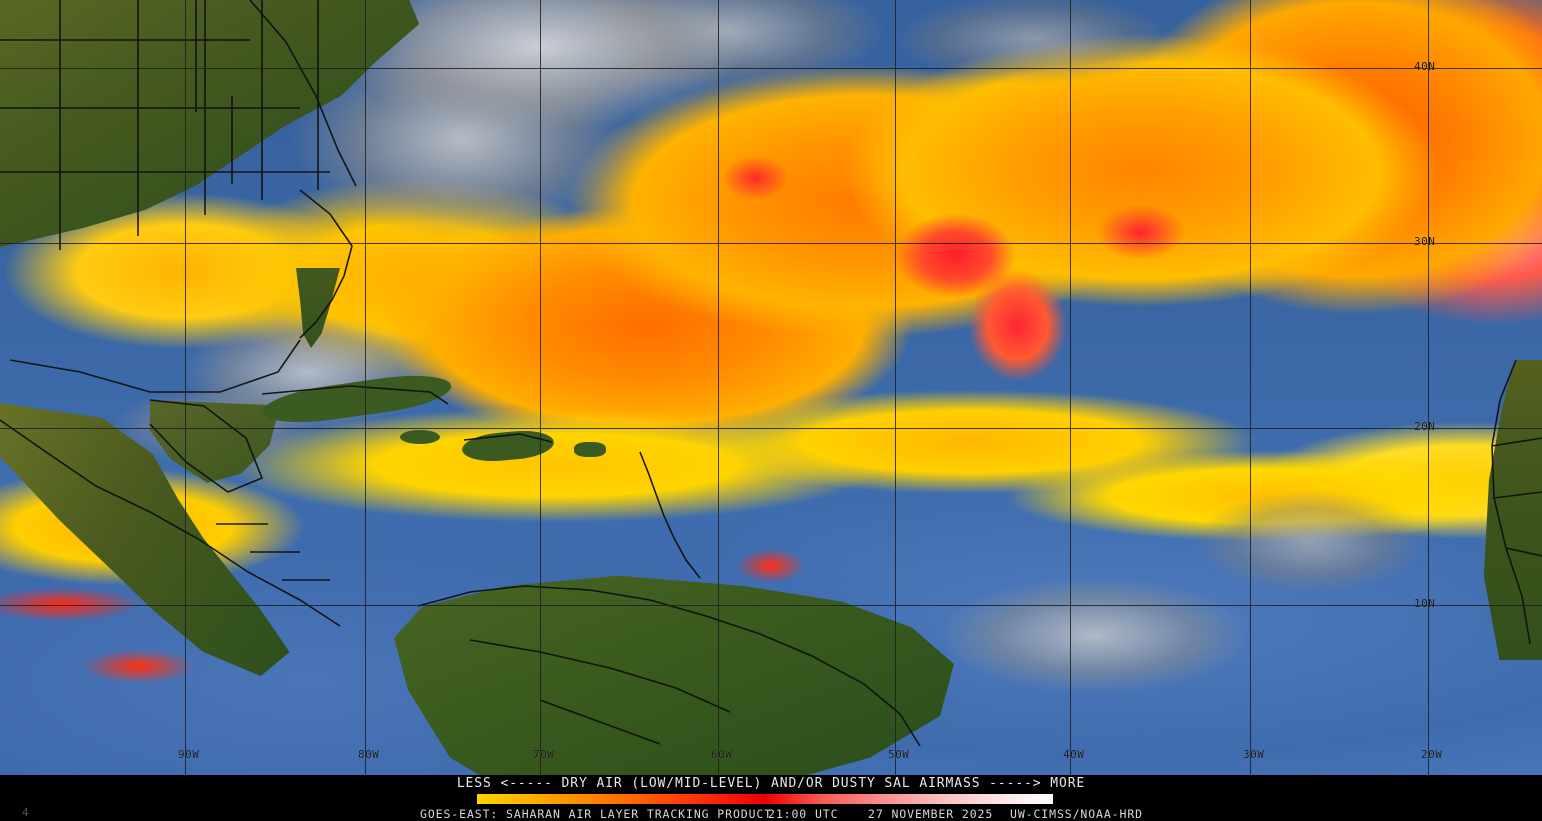 This screenshot has height=821, width=1542. Describe the element at coordinates (803, 814) in the screenshot. I see `product-time: 21:00 UTC` at that location.